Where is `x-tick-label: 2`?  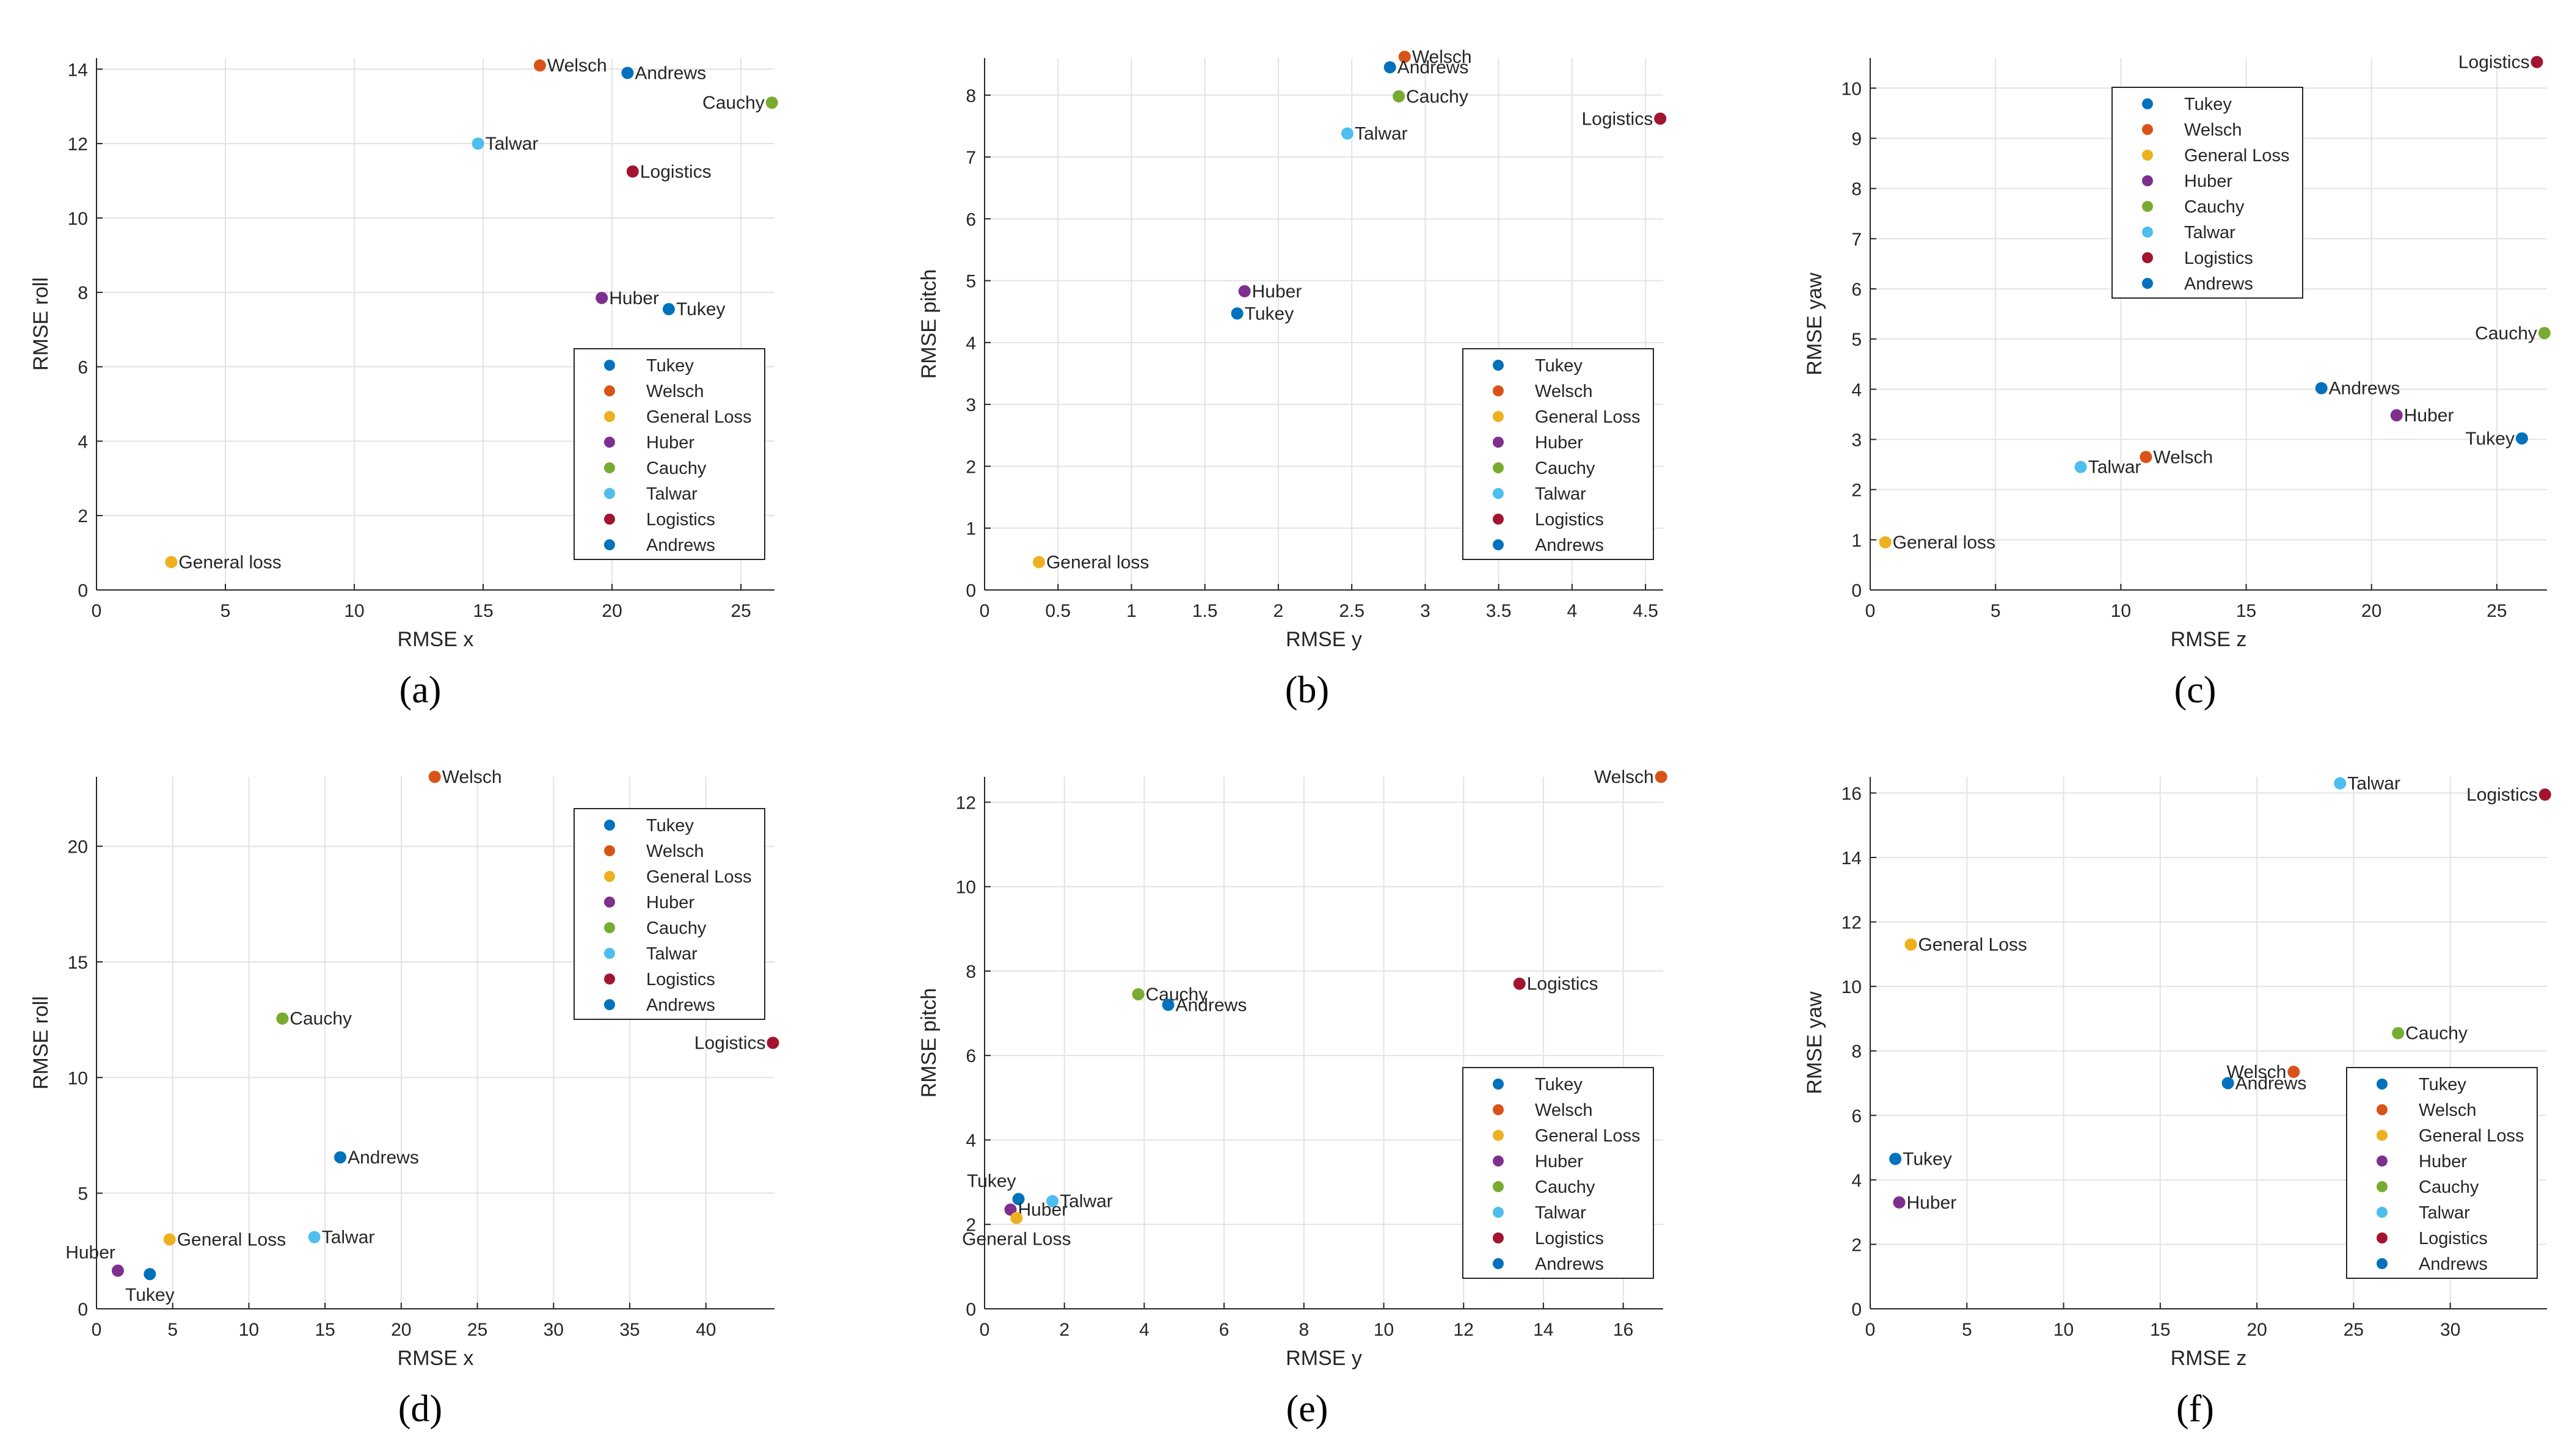 x-tick-label: 2 is located at coordinates (1064, 1330).